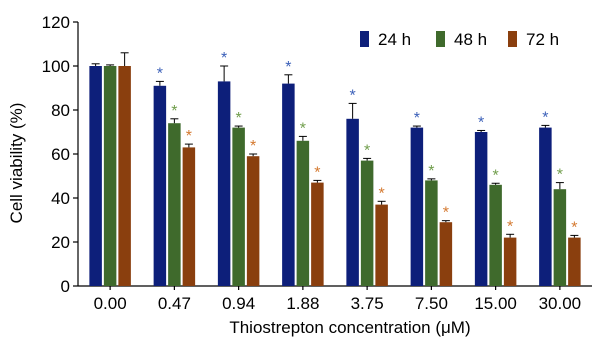 The height and width of the screenshot is (349, 602). I want to click on x-tick-label: 7.50, so click(431, 303).